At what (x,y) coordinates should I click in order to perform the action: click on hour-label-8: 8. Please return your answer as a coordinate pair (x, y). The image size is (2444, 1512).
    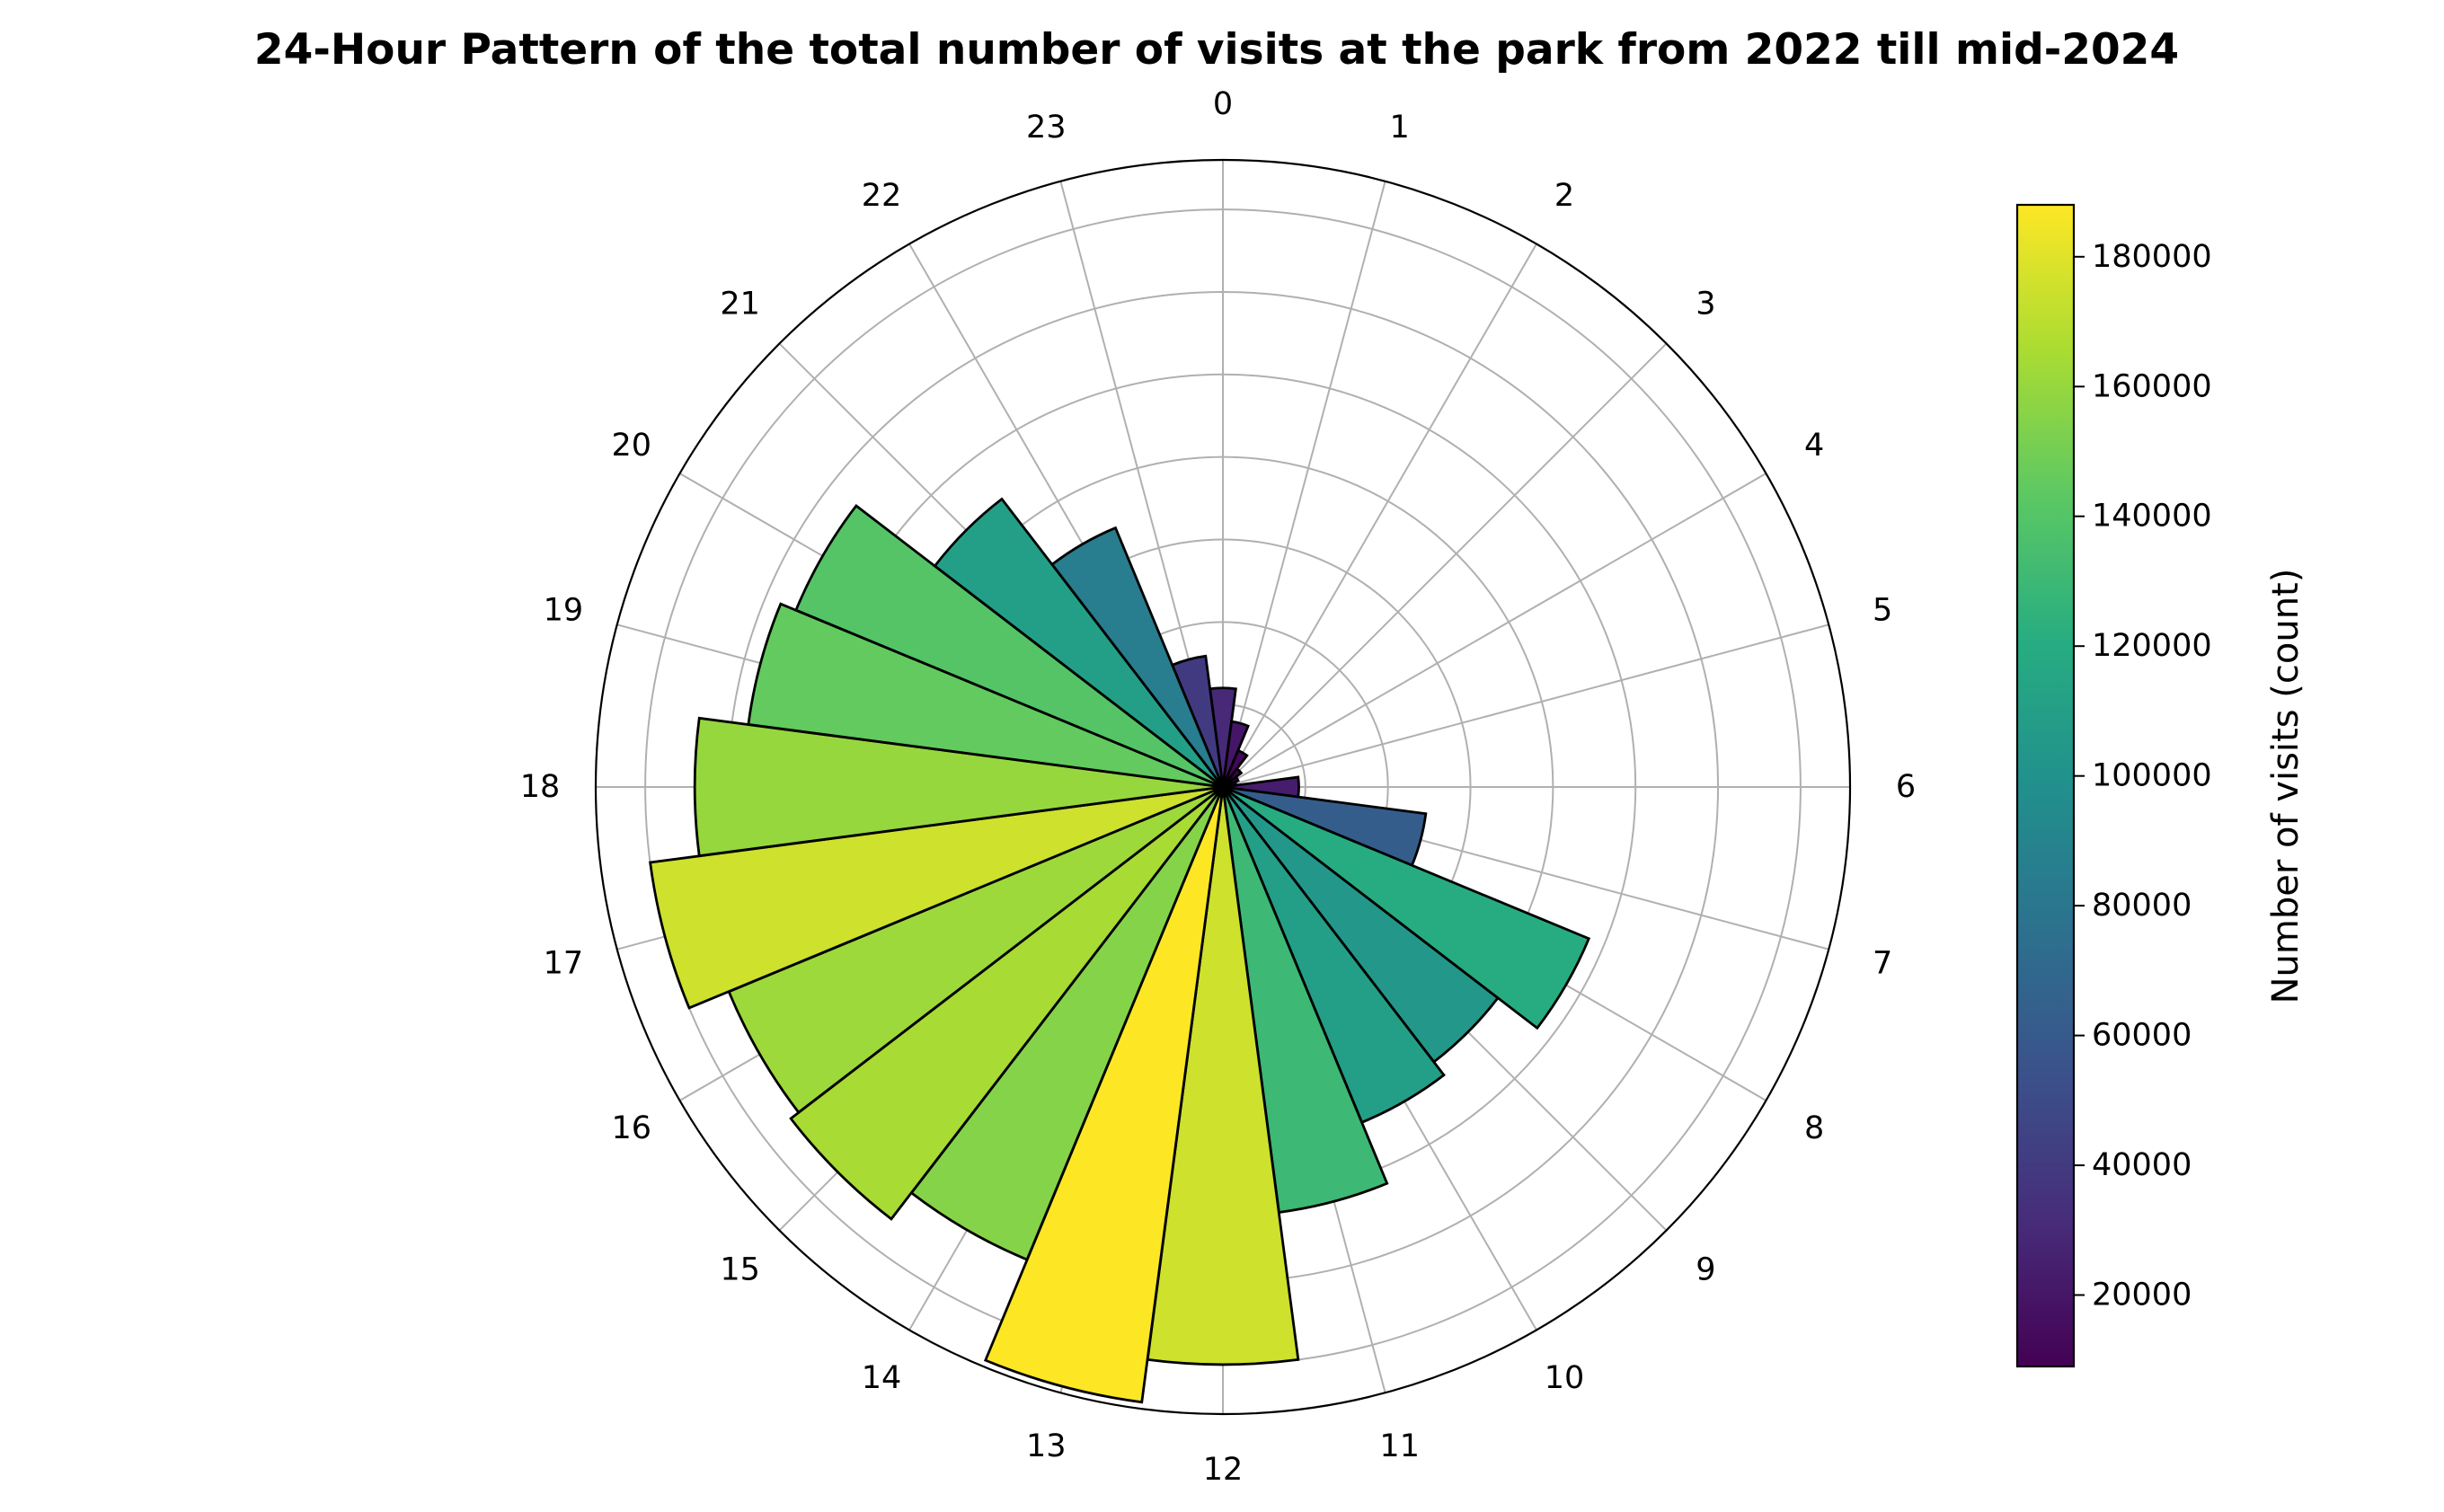
    Looking at the image, I should click on (1814, 1128).